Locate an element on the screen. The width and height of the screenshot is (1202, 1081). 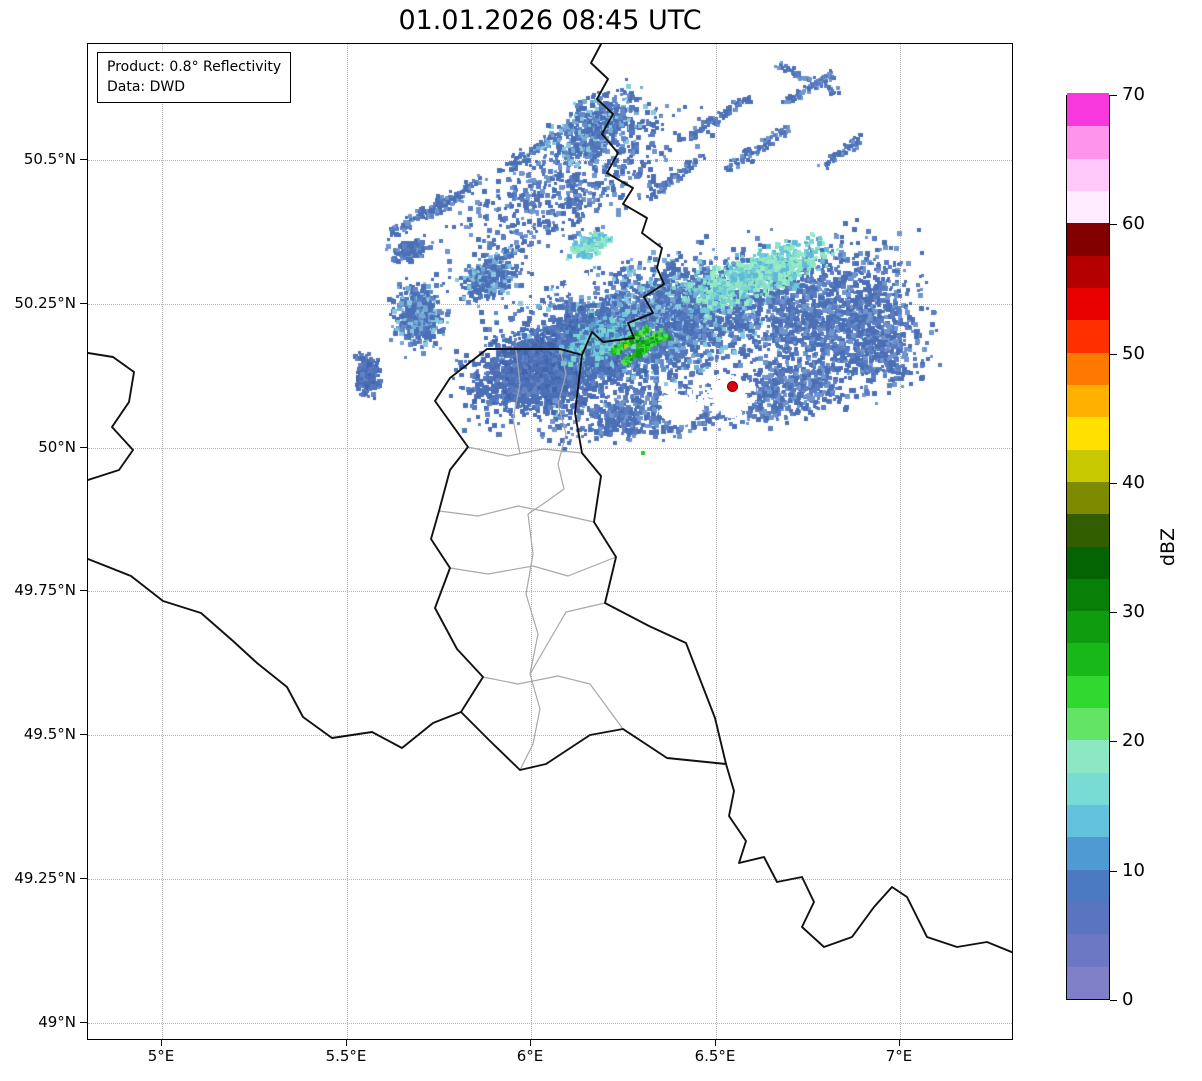
x-tick-label: 5°E is located at coordinates (161, 1056).